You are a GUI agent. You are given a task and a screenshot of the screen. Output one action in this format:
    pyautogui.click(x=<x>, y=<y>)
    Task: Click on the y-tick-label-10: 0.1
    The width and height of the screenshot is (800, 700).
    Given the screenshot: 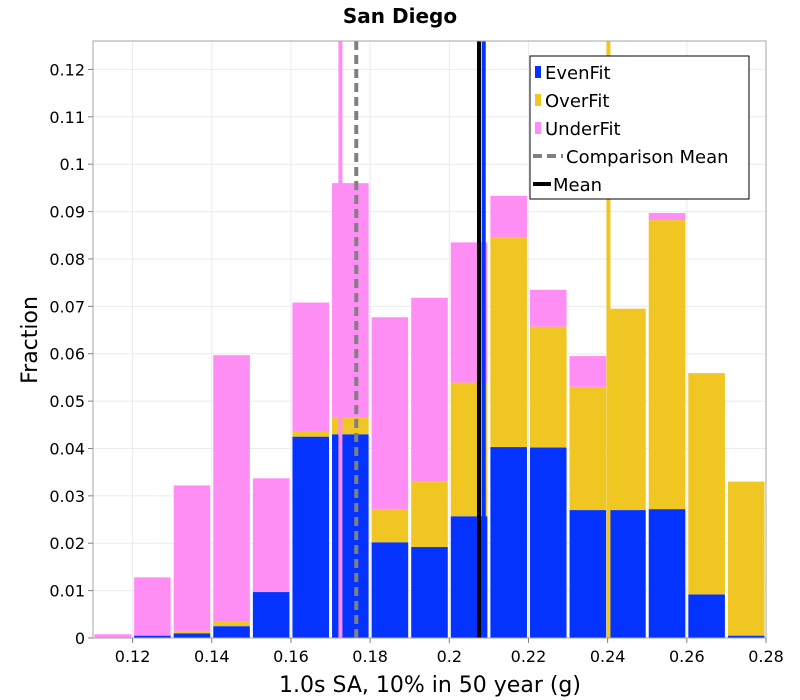 What is the action you would take?
    pyautogui.click(x=72, y=164)
    